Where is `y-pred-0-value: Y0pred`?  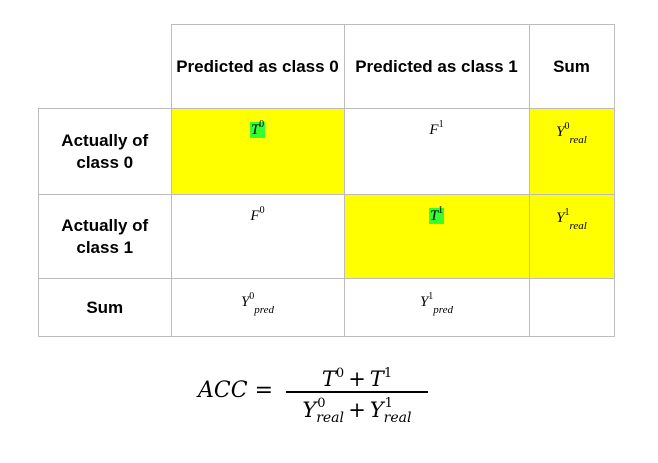 y-pred-0-value: Y0pred is located at coordinates (257, 303).